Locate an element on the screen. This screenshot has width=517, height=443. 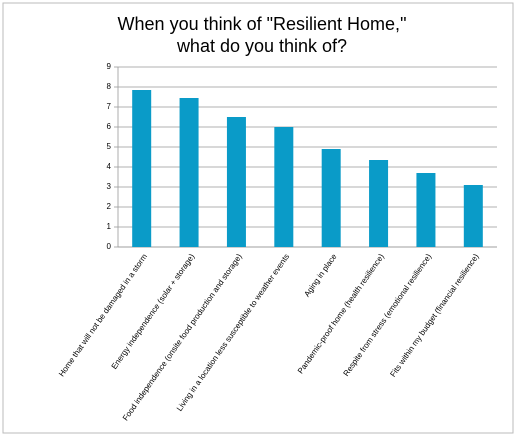
y-tick-label: 2 is located at coordinates (109, 206).